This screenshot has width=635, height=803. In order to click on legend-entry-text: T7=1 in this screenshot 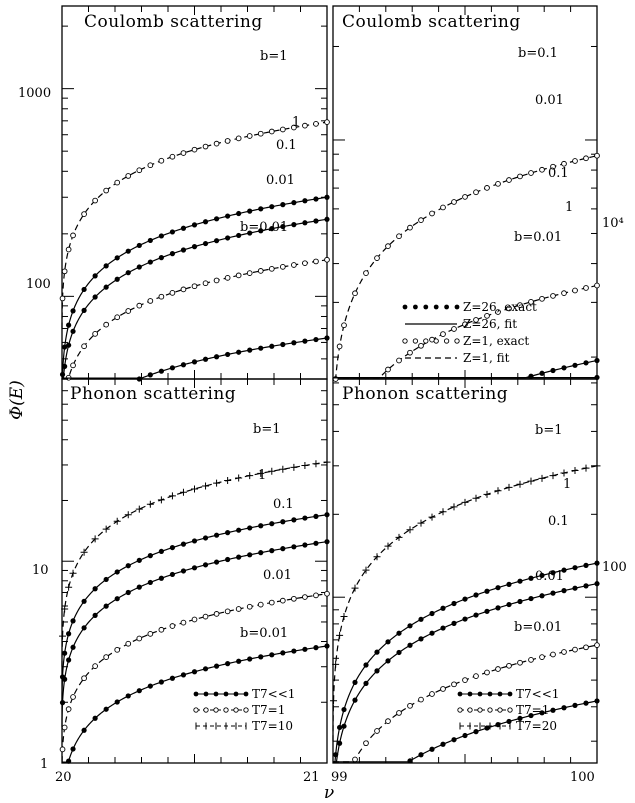, I will do `click(532, 710)`.